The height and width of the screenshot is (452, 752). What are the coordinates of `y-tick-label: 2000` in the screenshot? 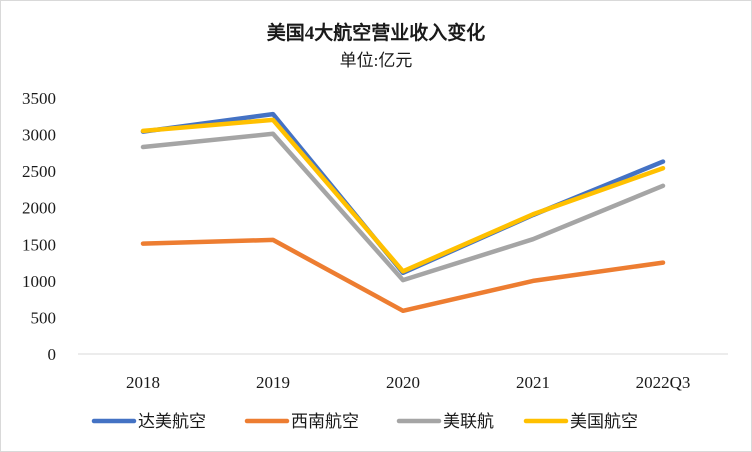 It's located at (39, 208).